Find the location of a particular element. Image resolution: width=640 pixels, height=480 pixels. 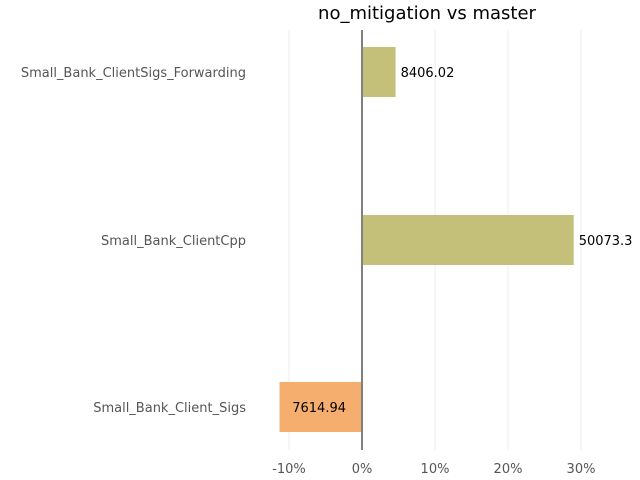

x-tick-label: 10% is located at coordinates (435, 469).